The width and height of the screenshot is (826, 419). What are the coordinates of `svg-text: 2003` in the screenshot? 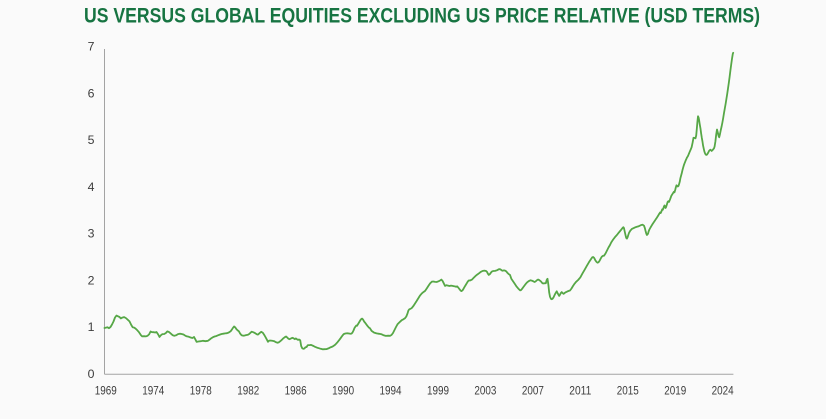 It's located at (485, 391).